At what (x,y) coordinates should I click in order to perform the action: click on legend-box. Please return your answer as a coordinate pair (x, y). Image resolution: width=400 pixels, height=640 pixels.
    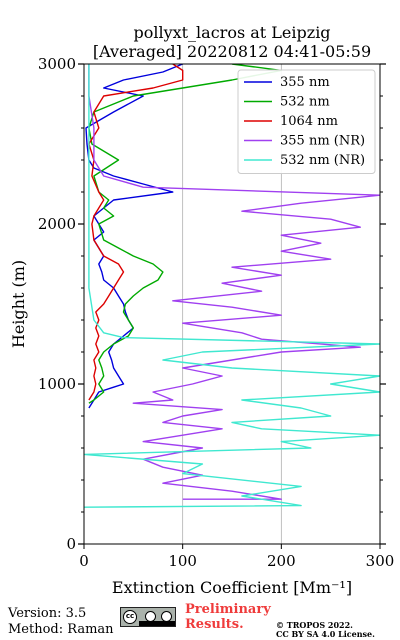
    Looking at the image, I should click on (306, 121).